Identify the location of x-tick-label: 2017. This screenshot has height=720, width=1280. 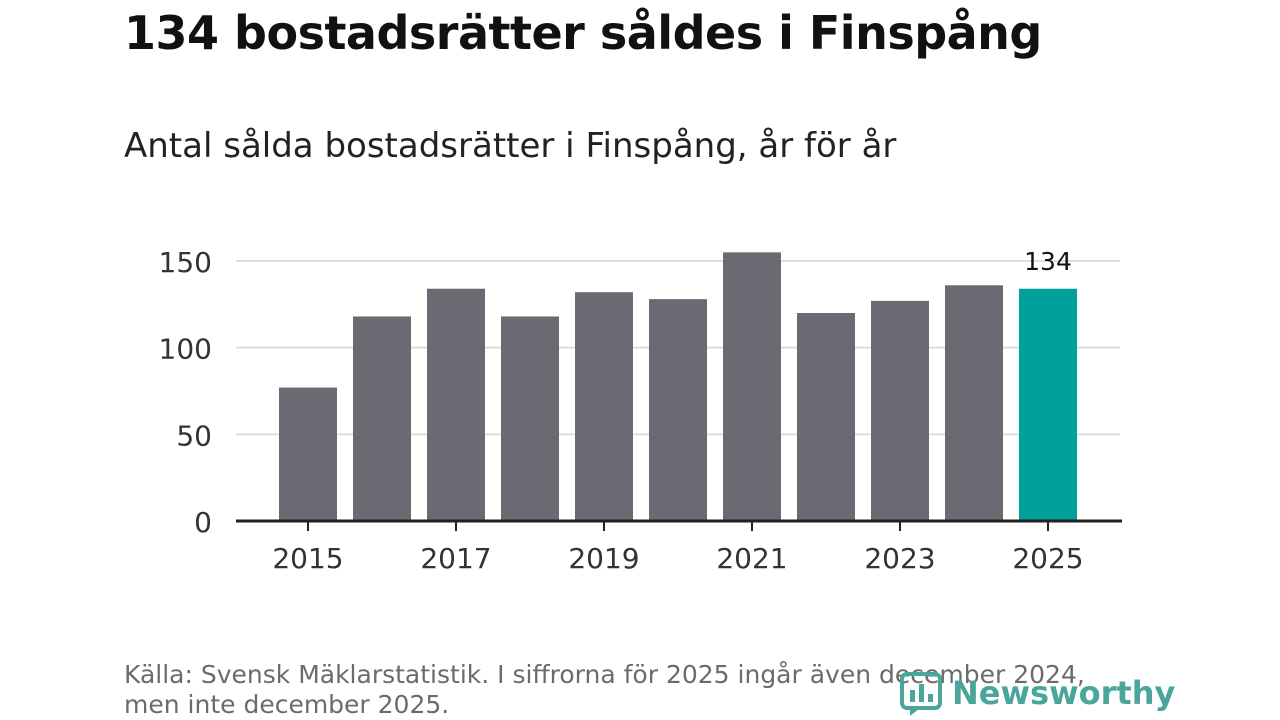
(455, 558).